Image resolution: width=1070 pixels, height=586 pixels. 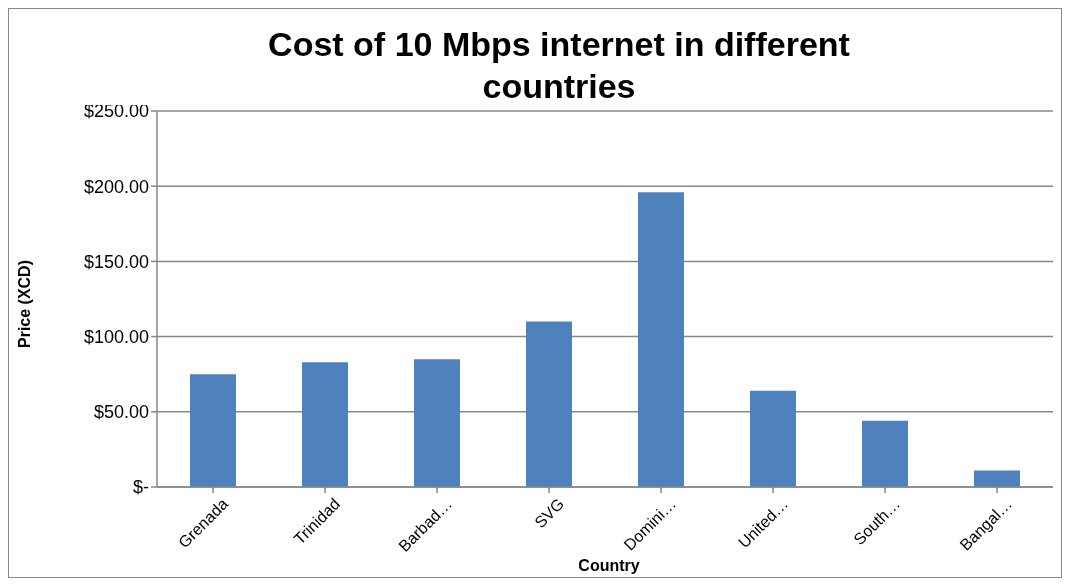 I want to click on chart-title: Cost of 10 Mbps internet in different countries, so click(x=559, y=65).